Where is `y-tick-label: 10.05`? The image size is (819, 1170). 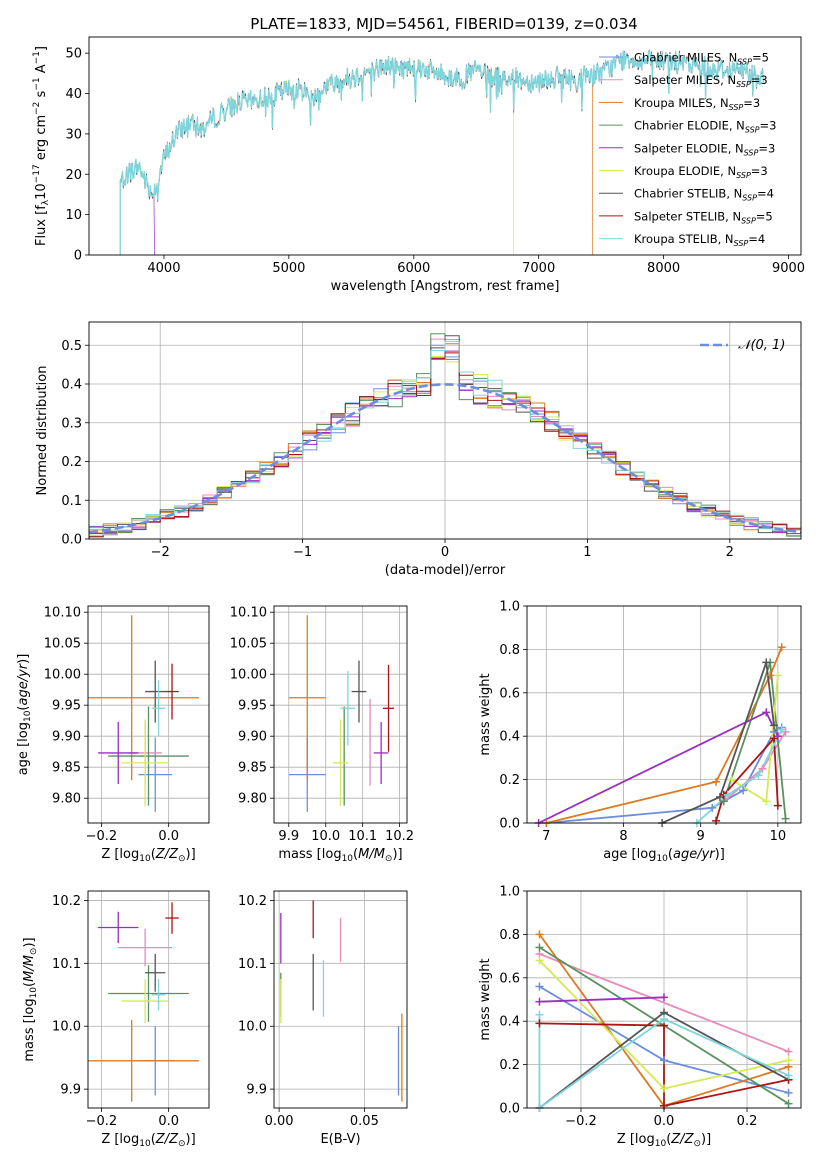
y-tick-label: 10.05 is located at coordinates (248, 644).